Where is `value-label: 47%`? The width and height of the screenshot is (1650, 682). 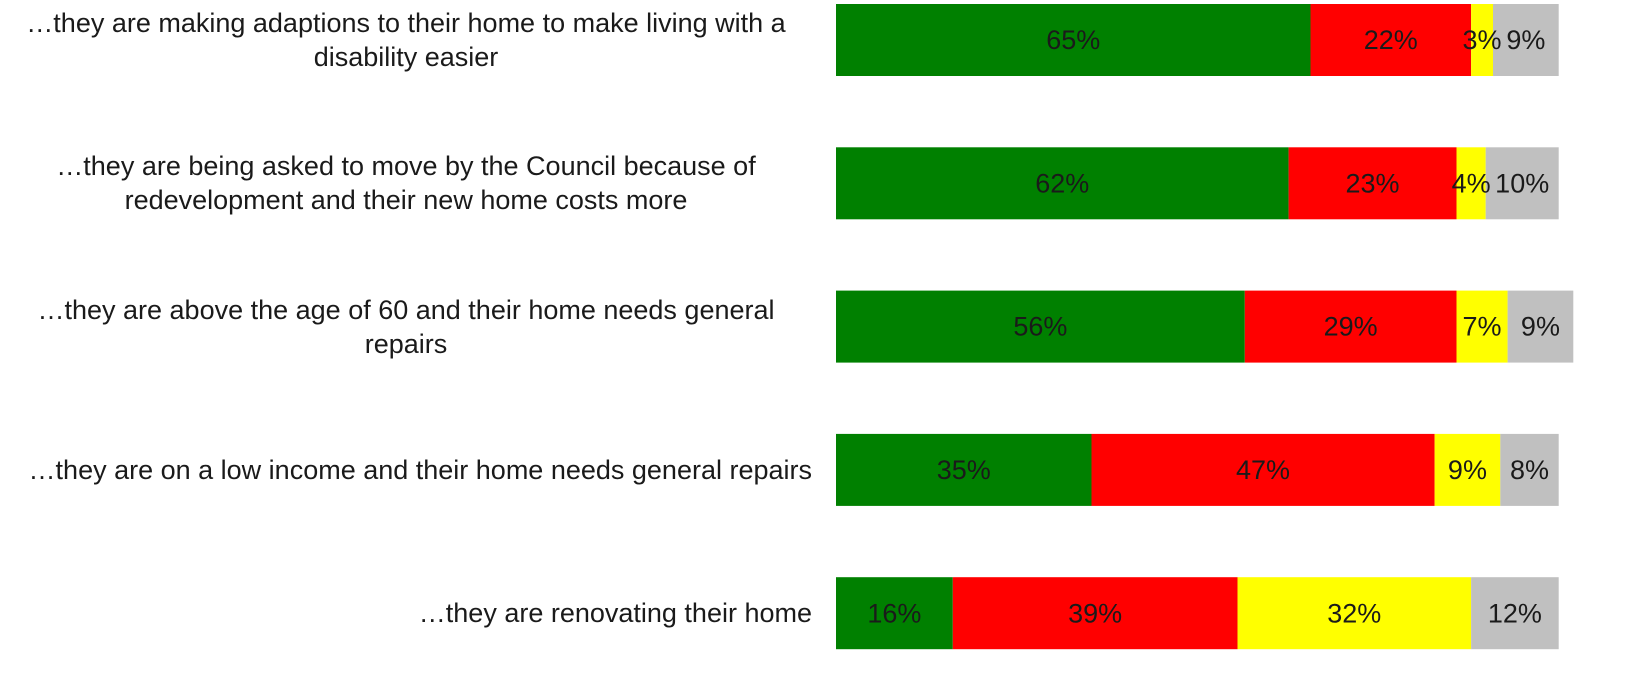
value-label: 47% is located at coordinates (1263, 470).